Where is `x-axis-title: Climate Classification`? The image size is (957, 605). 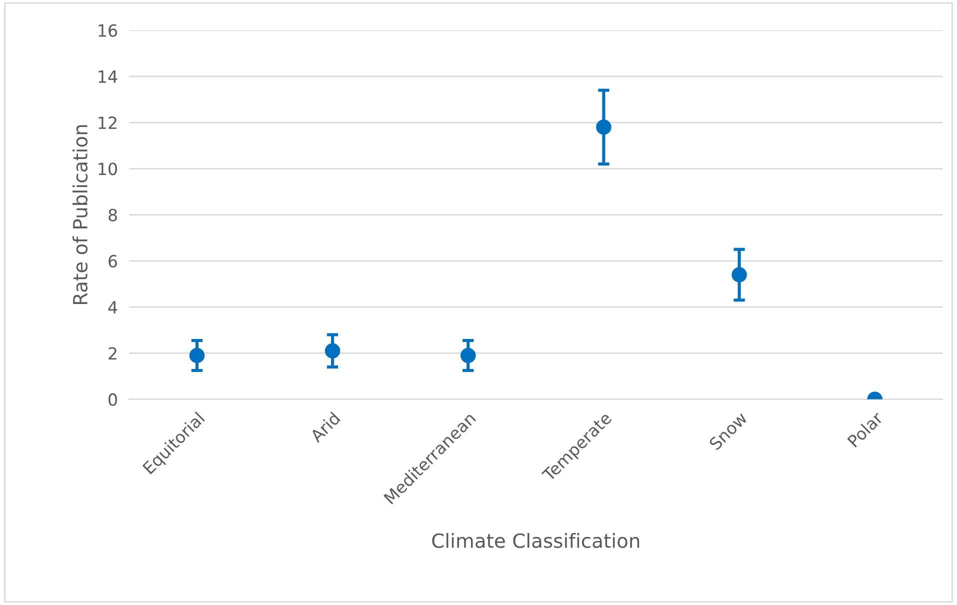 x-axis-title: Climate Classification is located at coordinates (536, 540).